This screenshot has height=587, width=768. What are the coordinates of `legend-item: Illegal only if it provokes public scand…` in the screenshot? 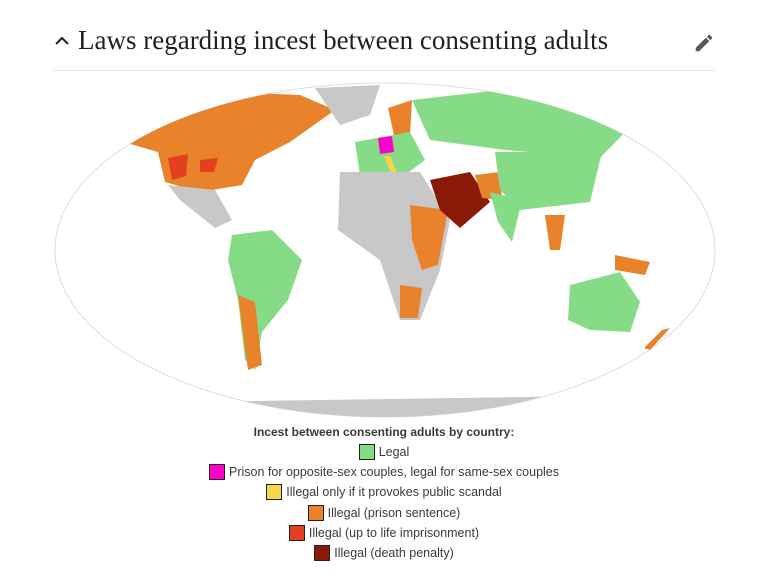 It's located at (384, 492).